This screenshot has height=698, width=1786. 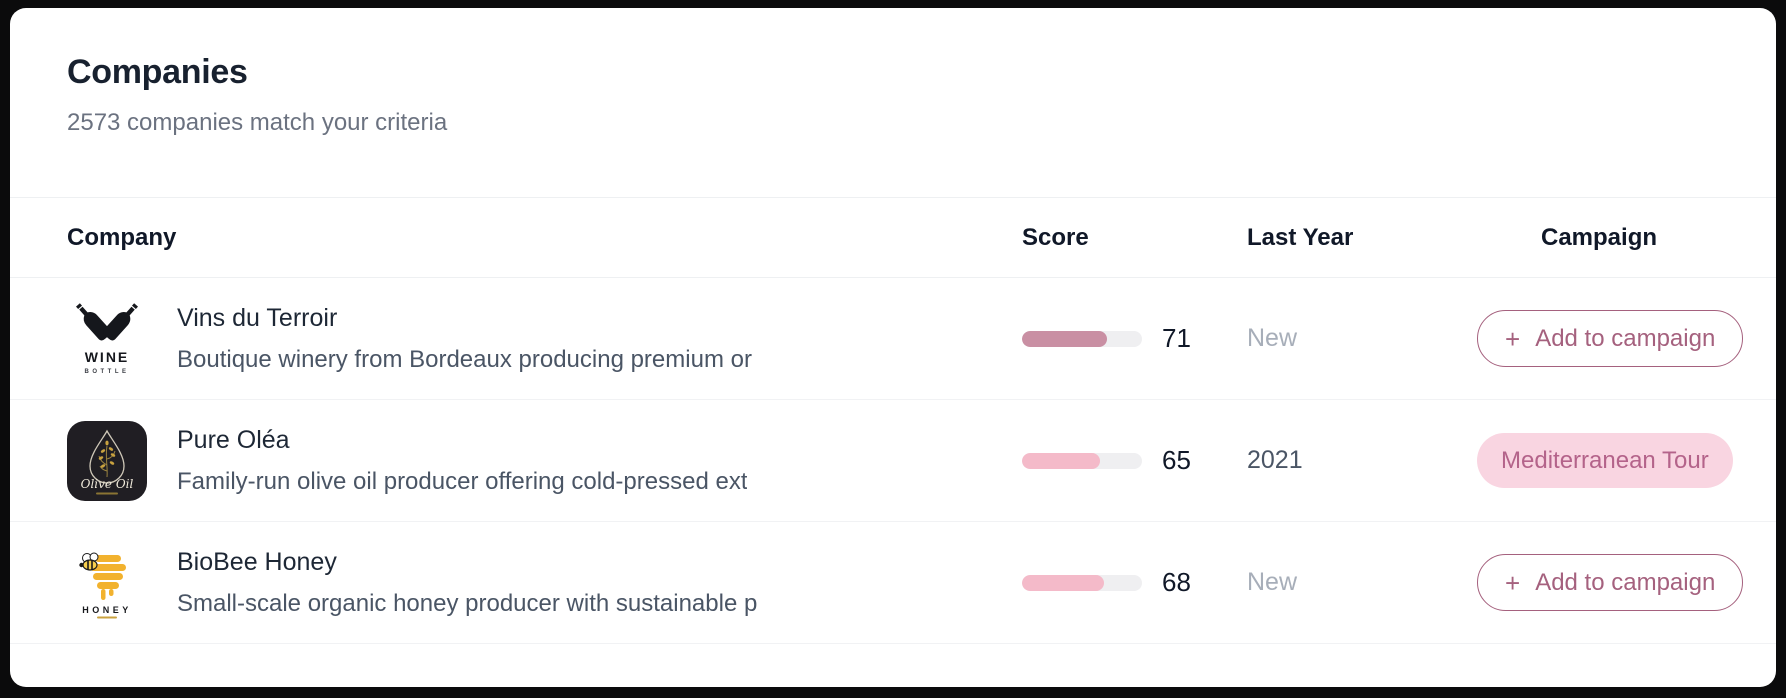 What do you see at coordinates (157, 72) in the screenshot?
I see `page-title: Companies` at bounding box center [157, 72].